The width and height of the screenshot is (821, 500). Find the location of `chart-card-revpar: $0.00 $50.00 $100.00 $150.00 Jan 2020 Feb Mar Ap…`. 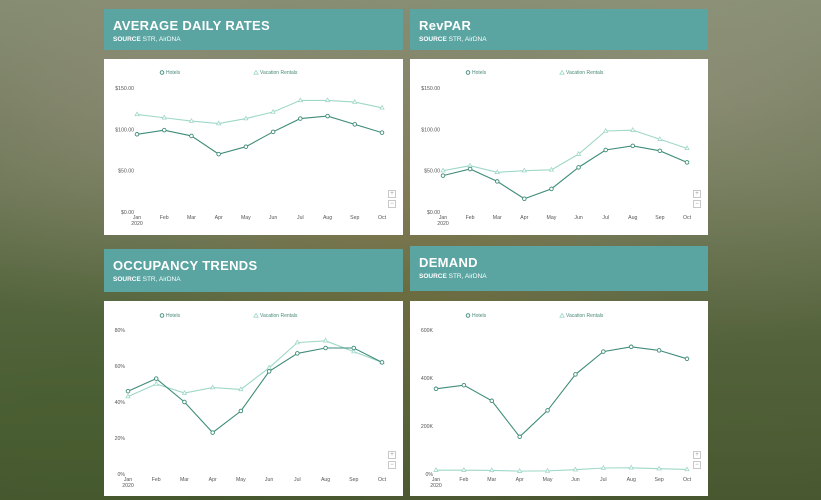

chart-card-revpar: $0.00 $50.00 $100.00 $150.00 Jan 2020 Feb Mar Ap… is located at coordinates (559, 147).